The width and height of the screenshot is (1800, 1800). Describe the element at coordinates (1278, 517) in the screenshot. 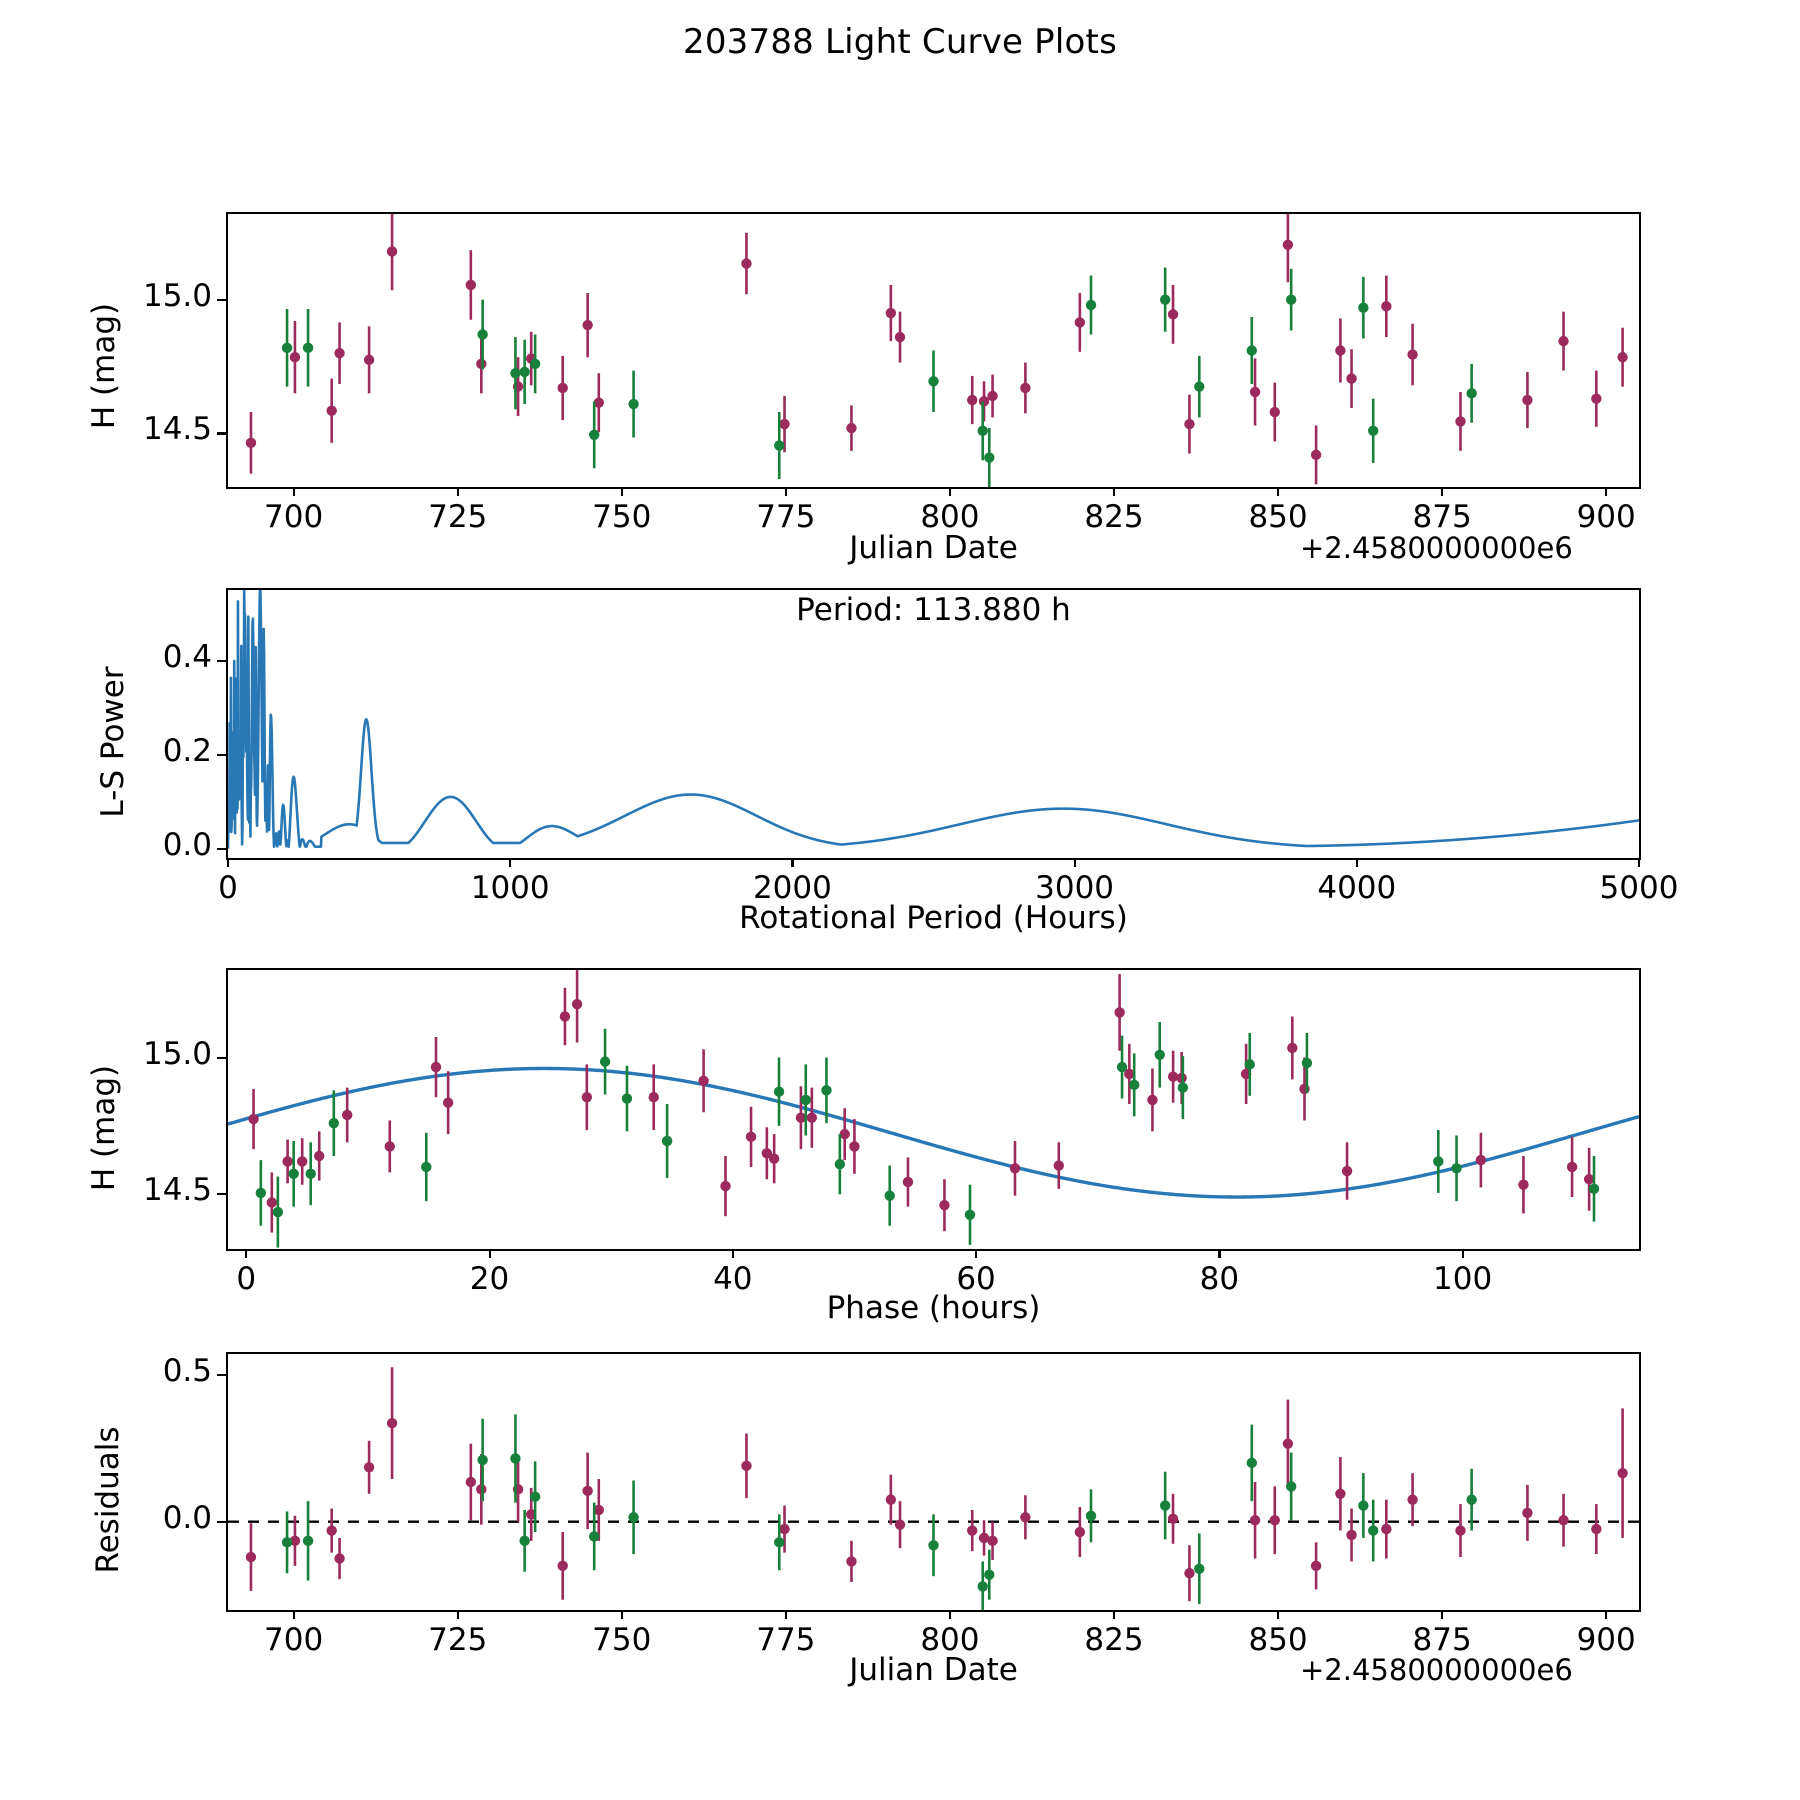

I see `x-tick-label: 850` at that location.